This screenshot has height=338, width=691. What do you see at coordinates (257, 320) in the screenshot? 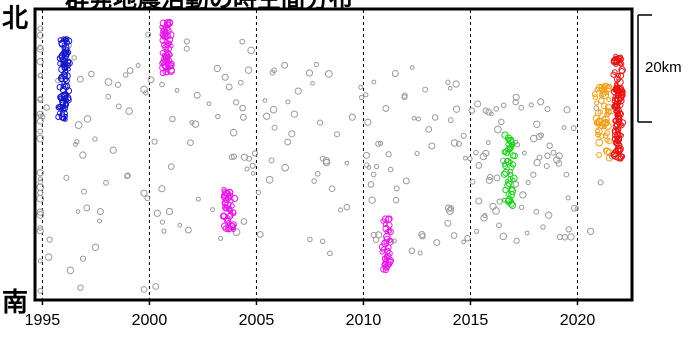
I see `x-tick-label: 2005` at bounding box center [257, 320].